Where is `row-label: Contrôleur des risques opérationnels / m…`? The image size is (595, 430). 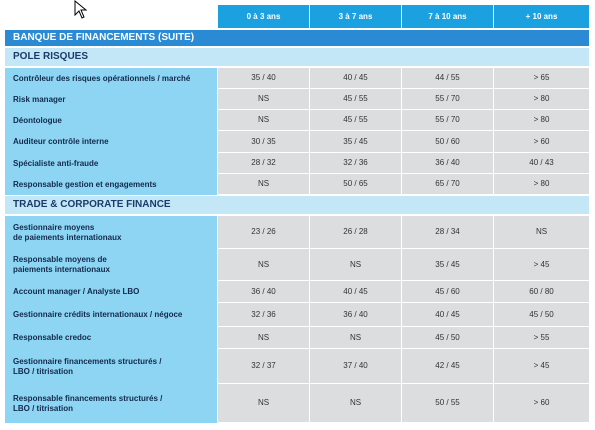
row-label: Contrôleur des risques opérationnels / m… is located at coordinates (111, 78).